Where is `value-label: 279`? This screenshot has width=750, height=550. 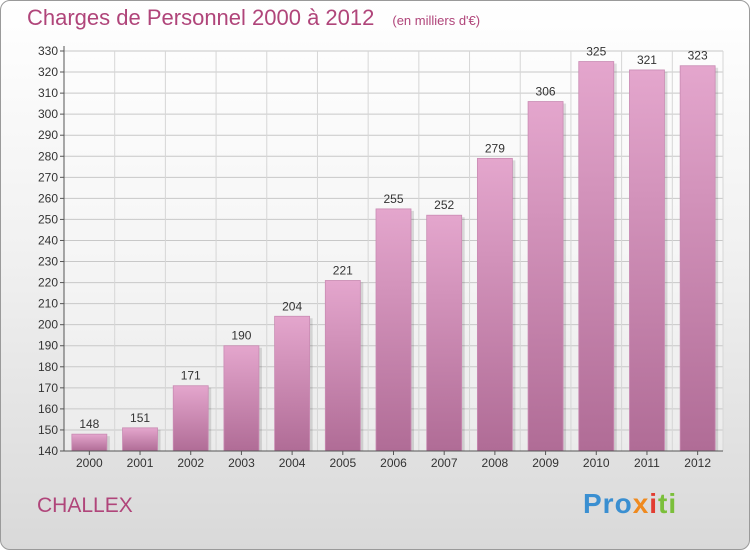 value-label: 279 is located at coordinates (495, 148).